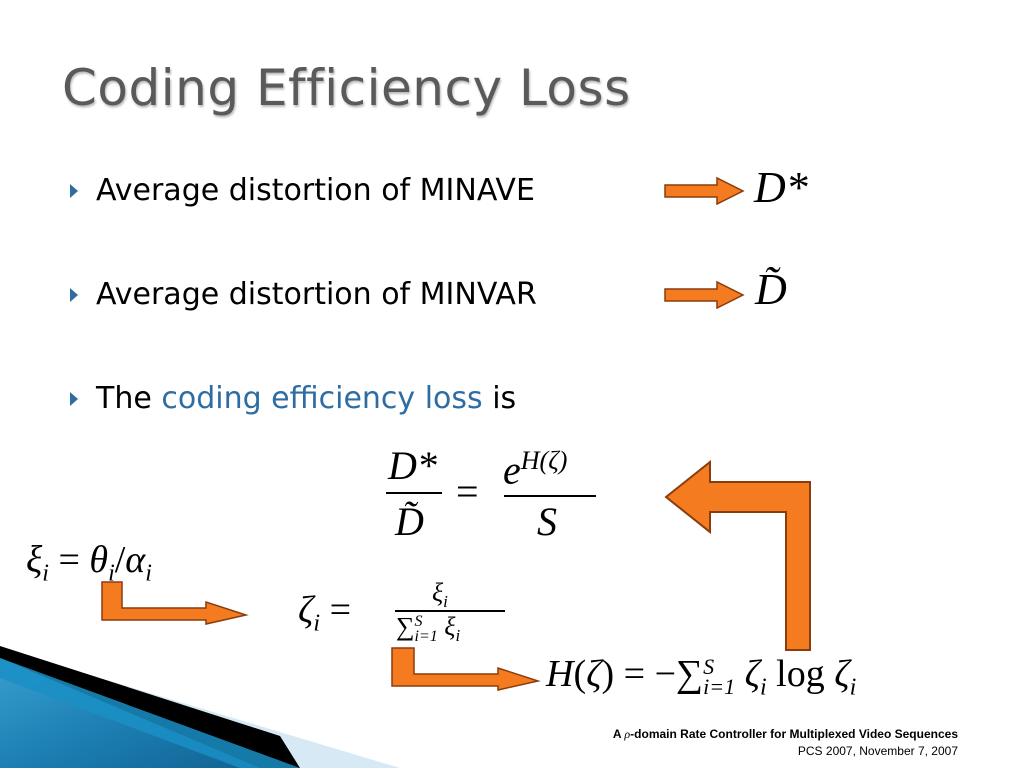 The width and height of the screenshot is (1024, 768). I want to click on eq-zeta-numerator: ξi, so click(440, 595).